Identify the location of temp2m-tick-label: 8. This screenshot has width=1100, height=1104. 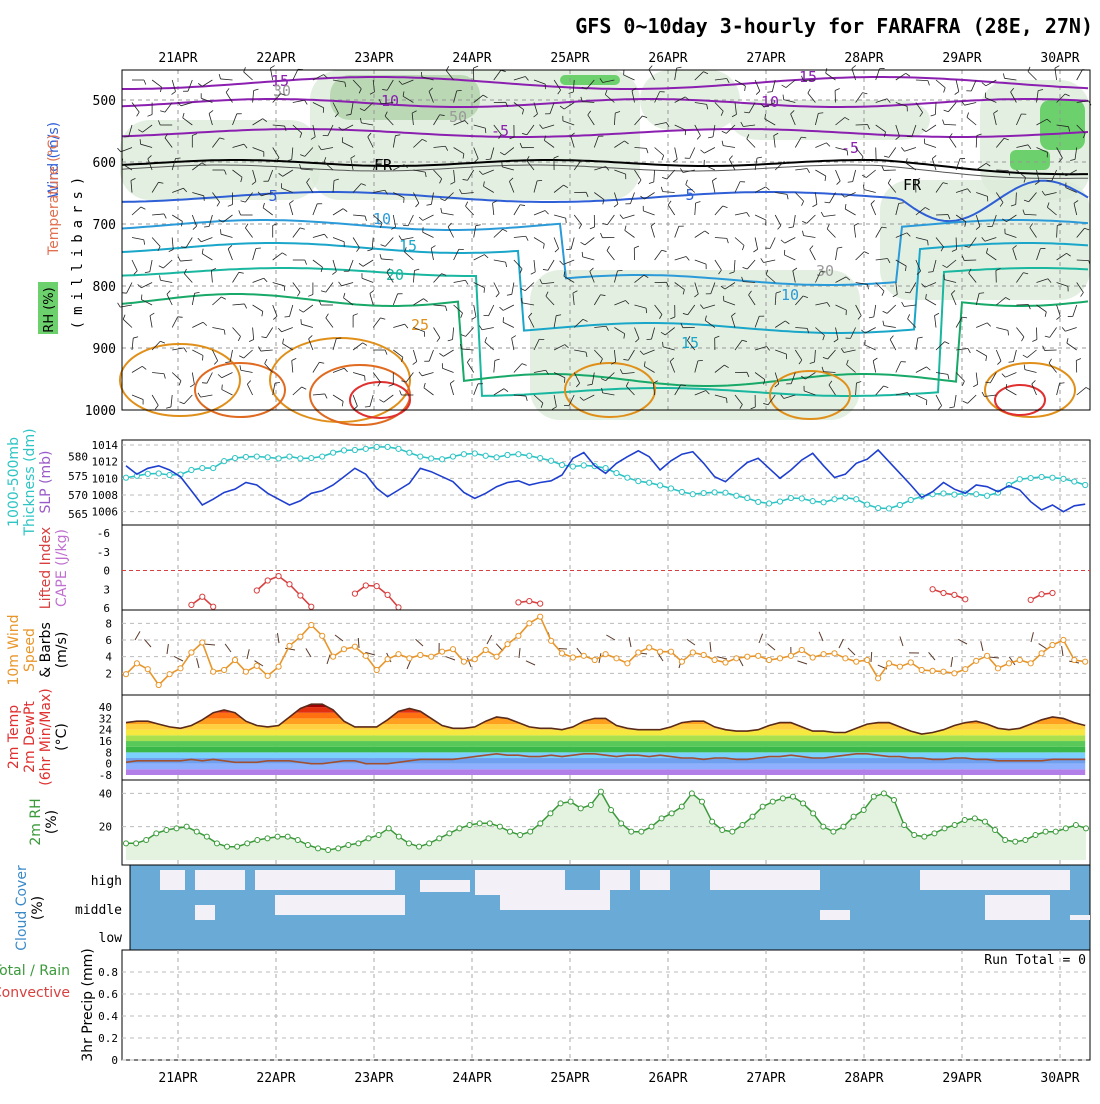
(108, 752).